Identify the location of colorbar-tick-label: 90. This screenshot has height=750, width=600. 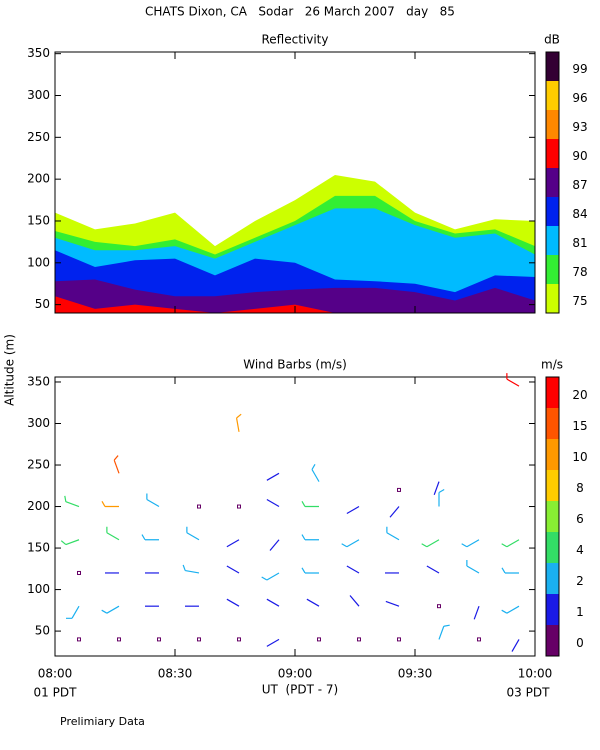
(579, 156).